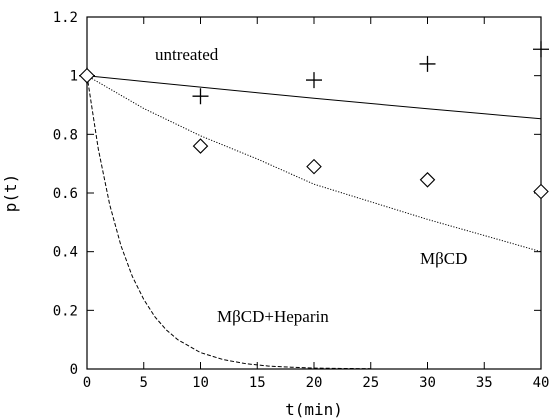 This screenshot has width=551, height=420. Describe the element at coordinates (144, 383) in the screenshot. I see `x-tick-label: 5` at that location.